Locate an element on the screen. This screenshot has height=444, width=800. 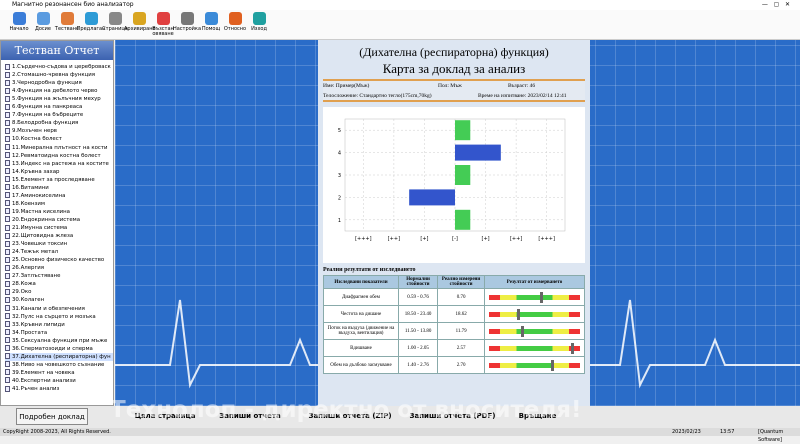
report-item: 7.Функция на бъбреците is located at coordinates (59, 115).